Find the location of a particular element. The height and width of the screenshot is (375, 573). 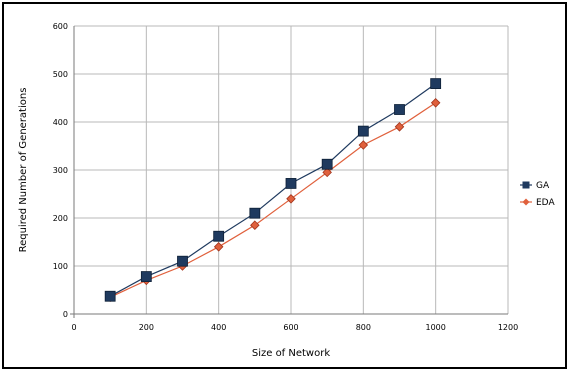

x-tick-label: 200 is located at coordinates (146, 327).